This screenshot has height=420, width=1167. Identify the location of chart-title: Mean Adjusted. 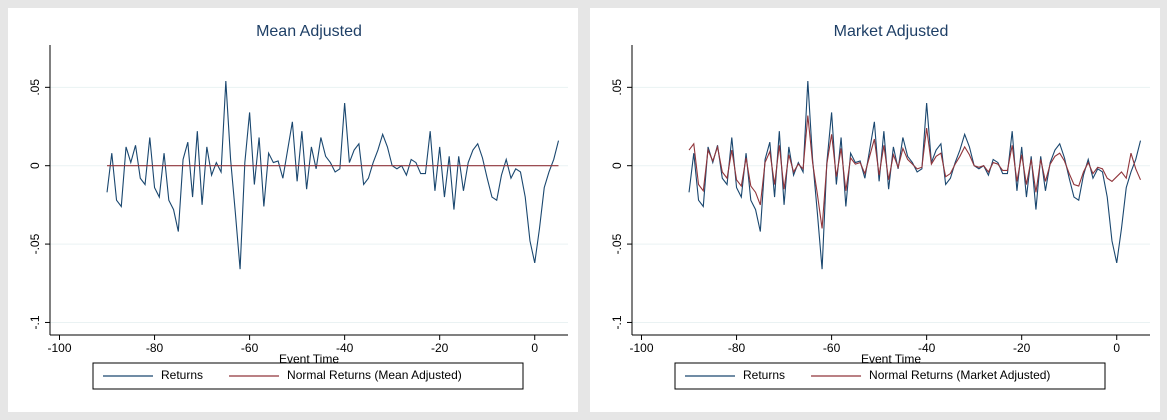
(309, 31).